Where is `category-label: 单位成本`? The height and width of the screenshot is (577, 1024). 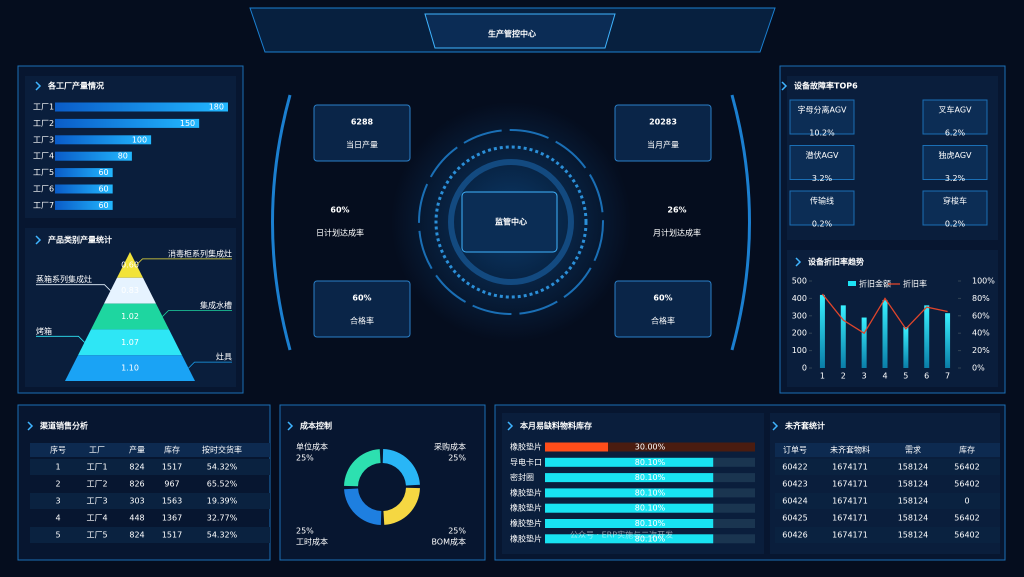 category-label: 单位成本 is located at coordinates (312, 447).